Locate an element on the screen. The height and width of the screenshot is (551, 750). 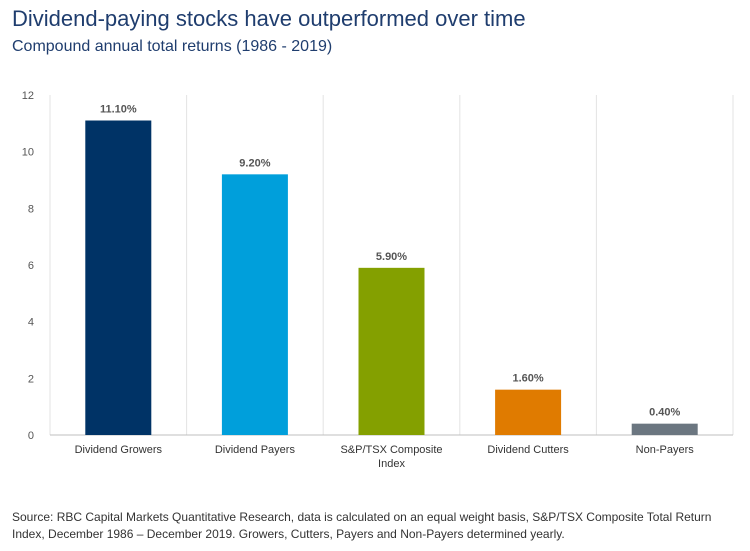
y-tick-label: 0 is located at coordinates (31, 436).